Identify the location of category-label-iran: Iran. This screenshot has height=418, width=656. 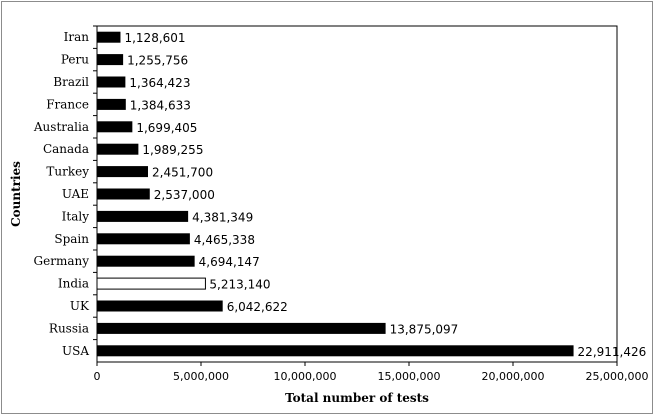
(77, 37).